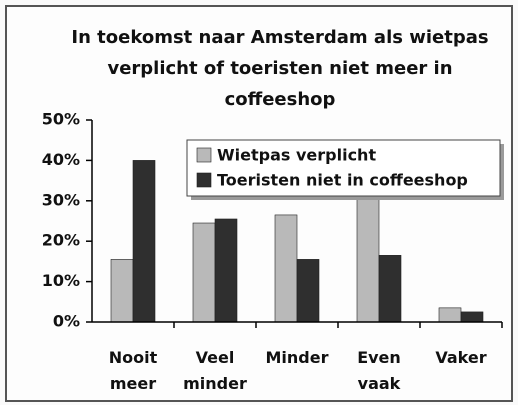  Describe the element at coordinates (379, 370) in the screenshot. I see `x-tick-label: Even vaak` at that location.